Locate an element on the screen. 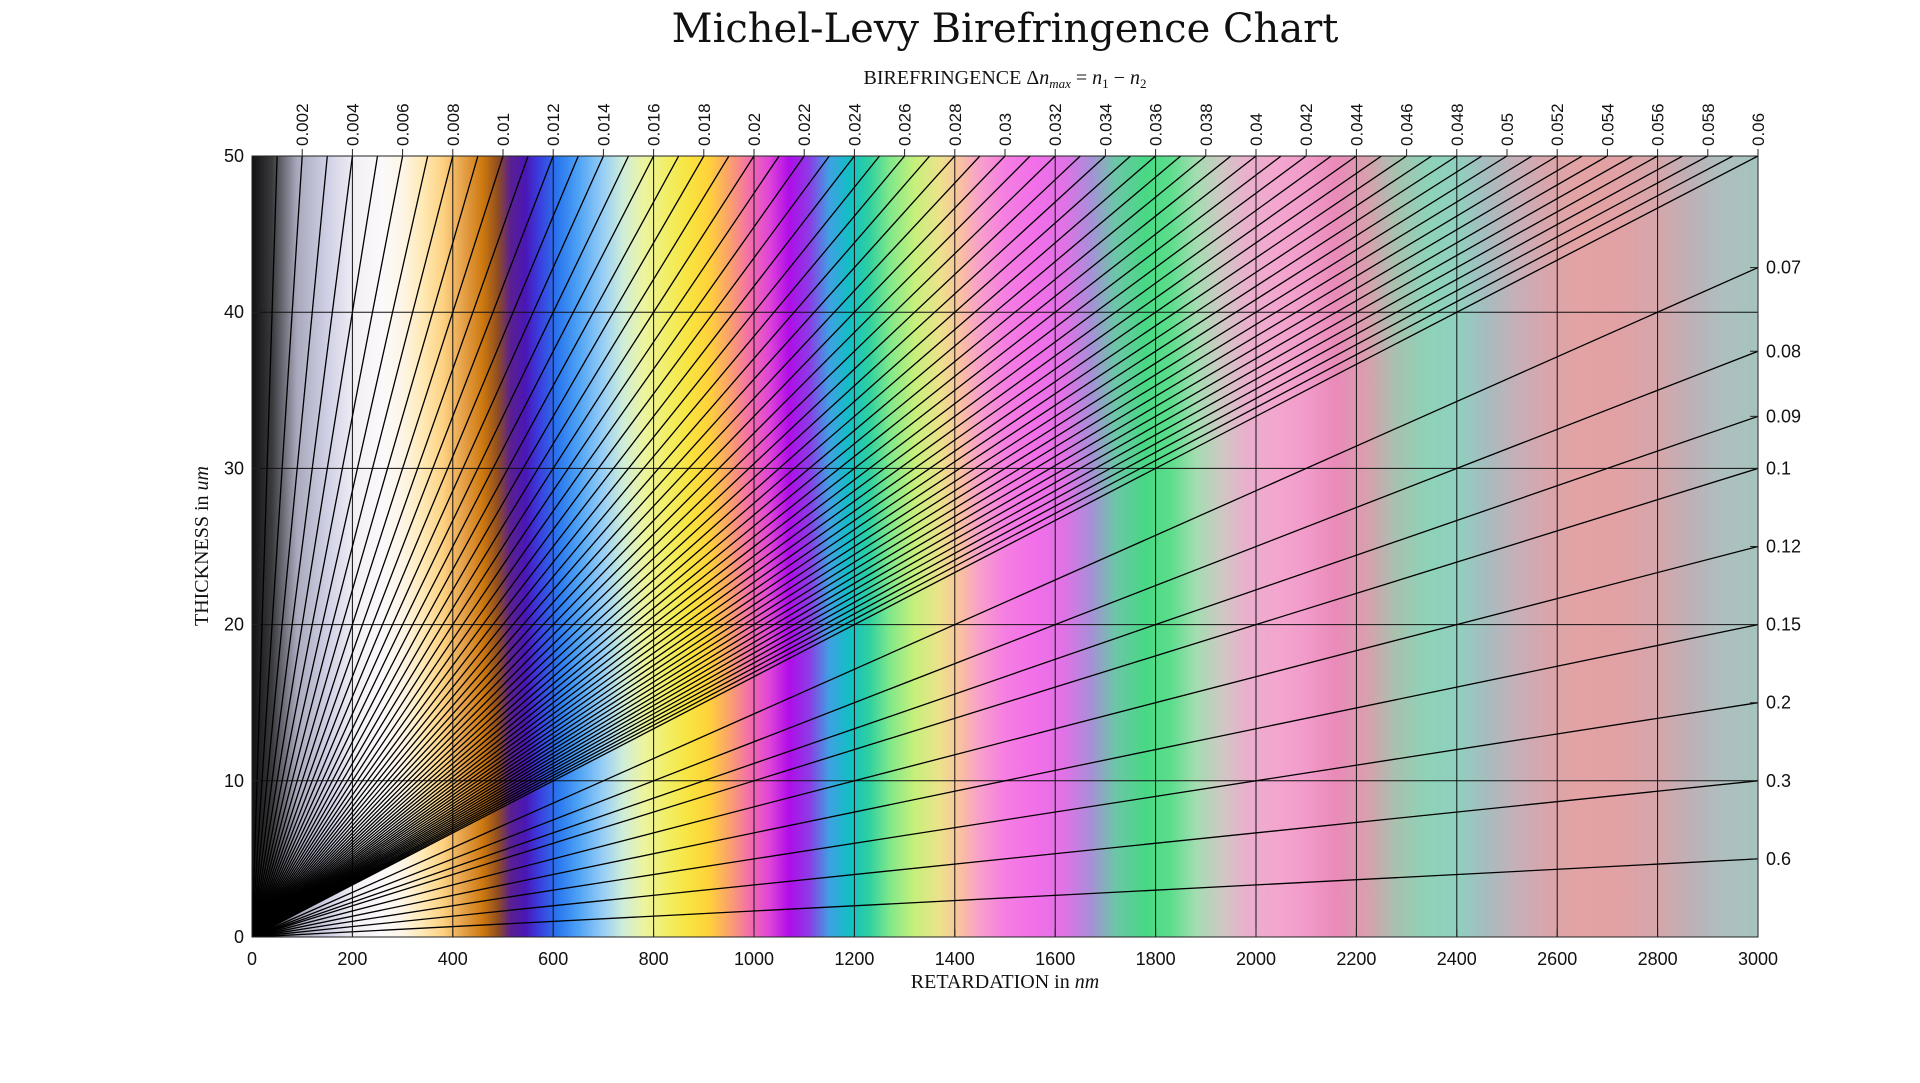  top-tick-label: 0.044 is located at coordinates (1356, 124).